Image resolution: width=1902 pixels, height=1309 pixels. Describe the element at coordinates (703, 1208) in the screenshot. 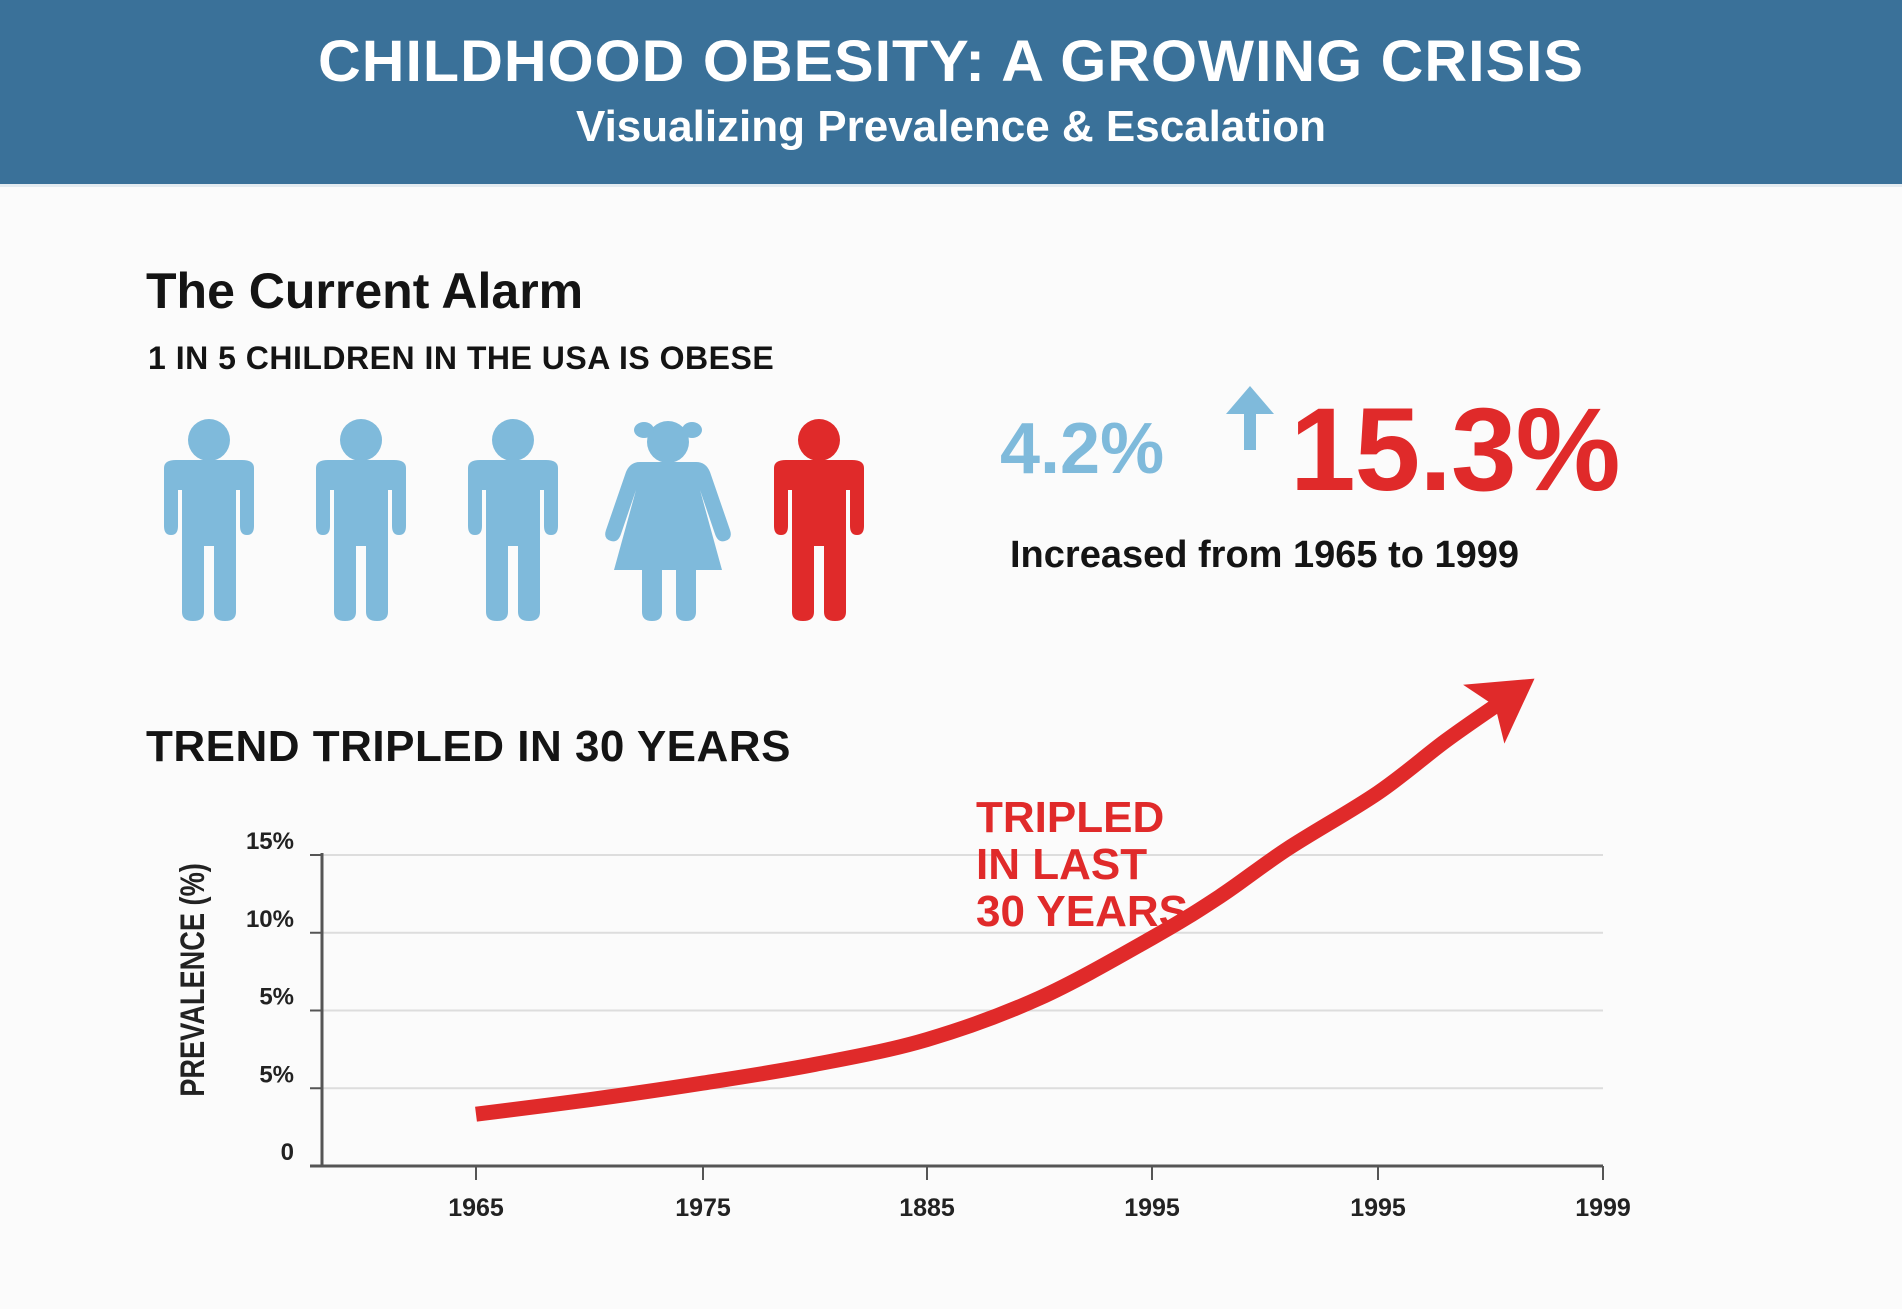

I see `x-tick-label: 1975` at that location.